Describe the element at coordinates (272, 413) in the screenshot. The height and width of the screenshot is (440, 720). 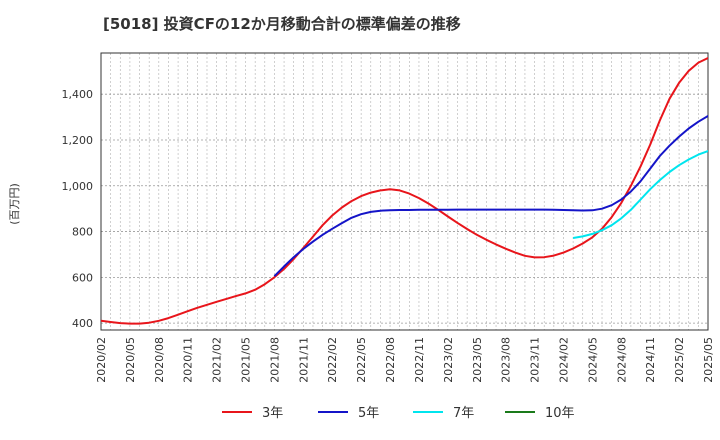
I see `legend-label-1: 3年` at that location.